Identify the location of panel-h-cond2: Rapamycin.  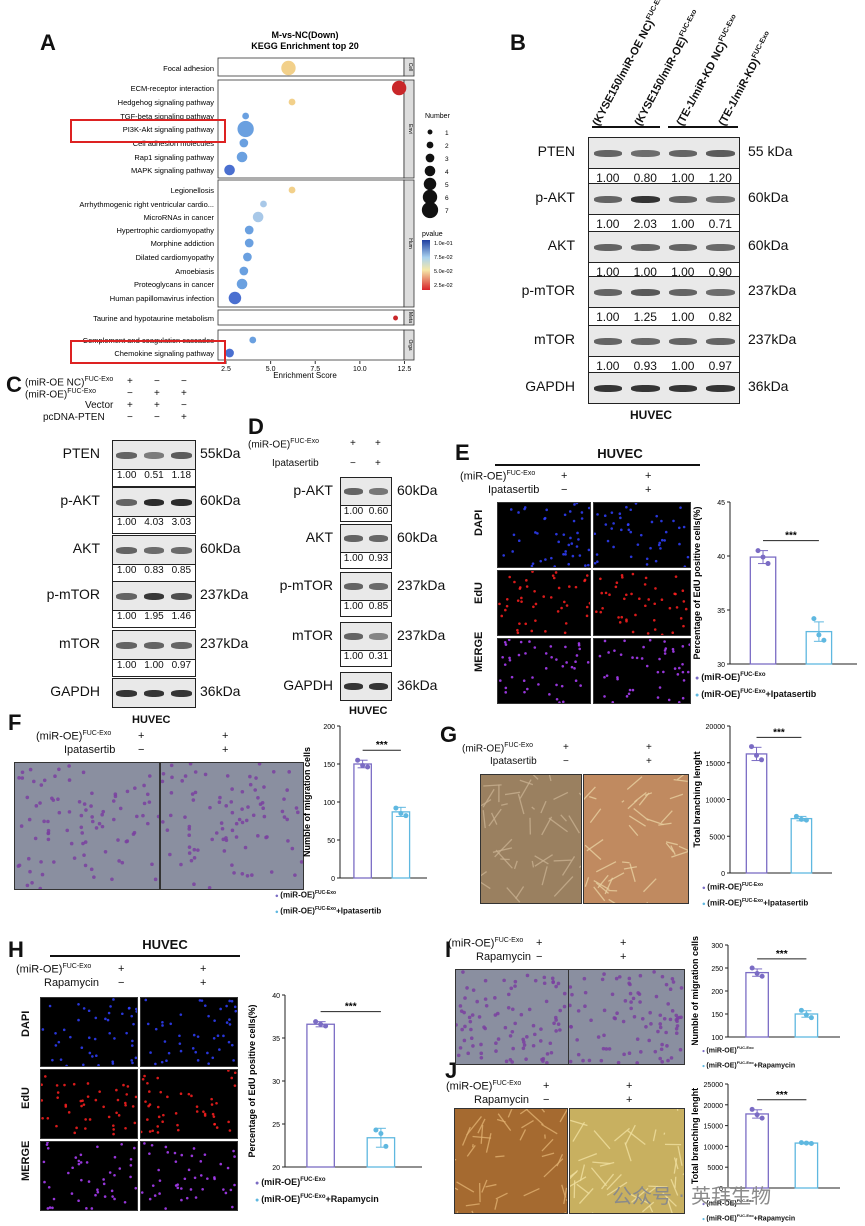
(72, 983).